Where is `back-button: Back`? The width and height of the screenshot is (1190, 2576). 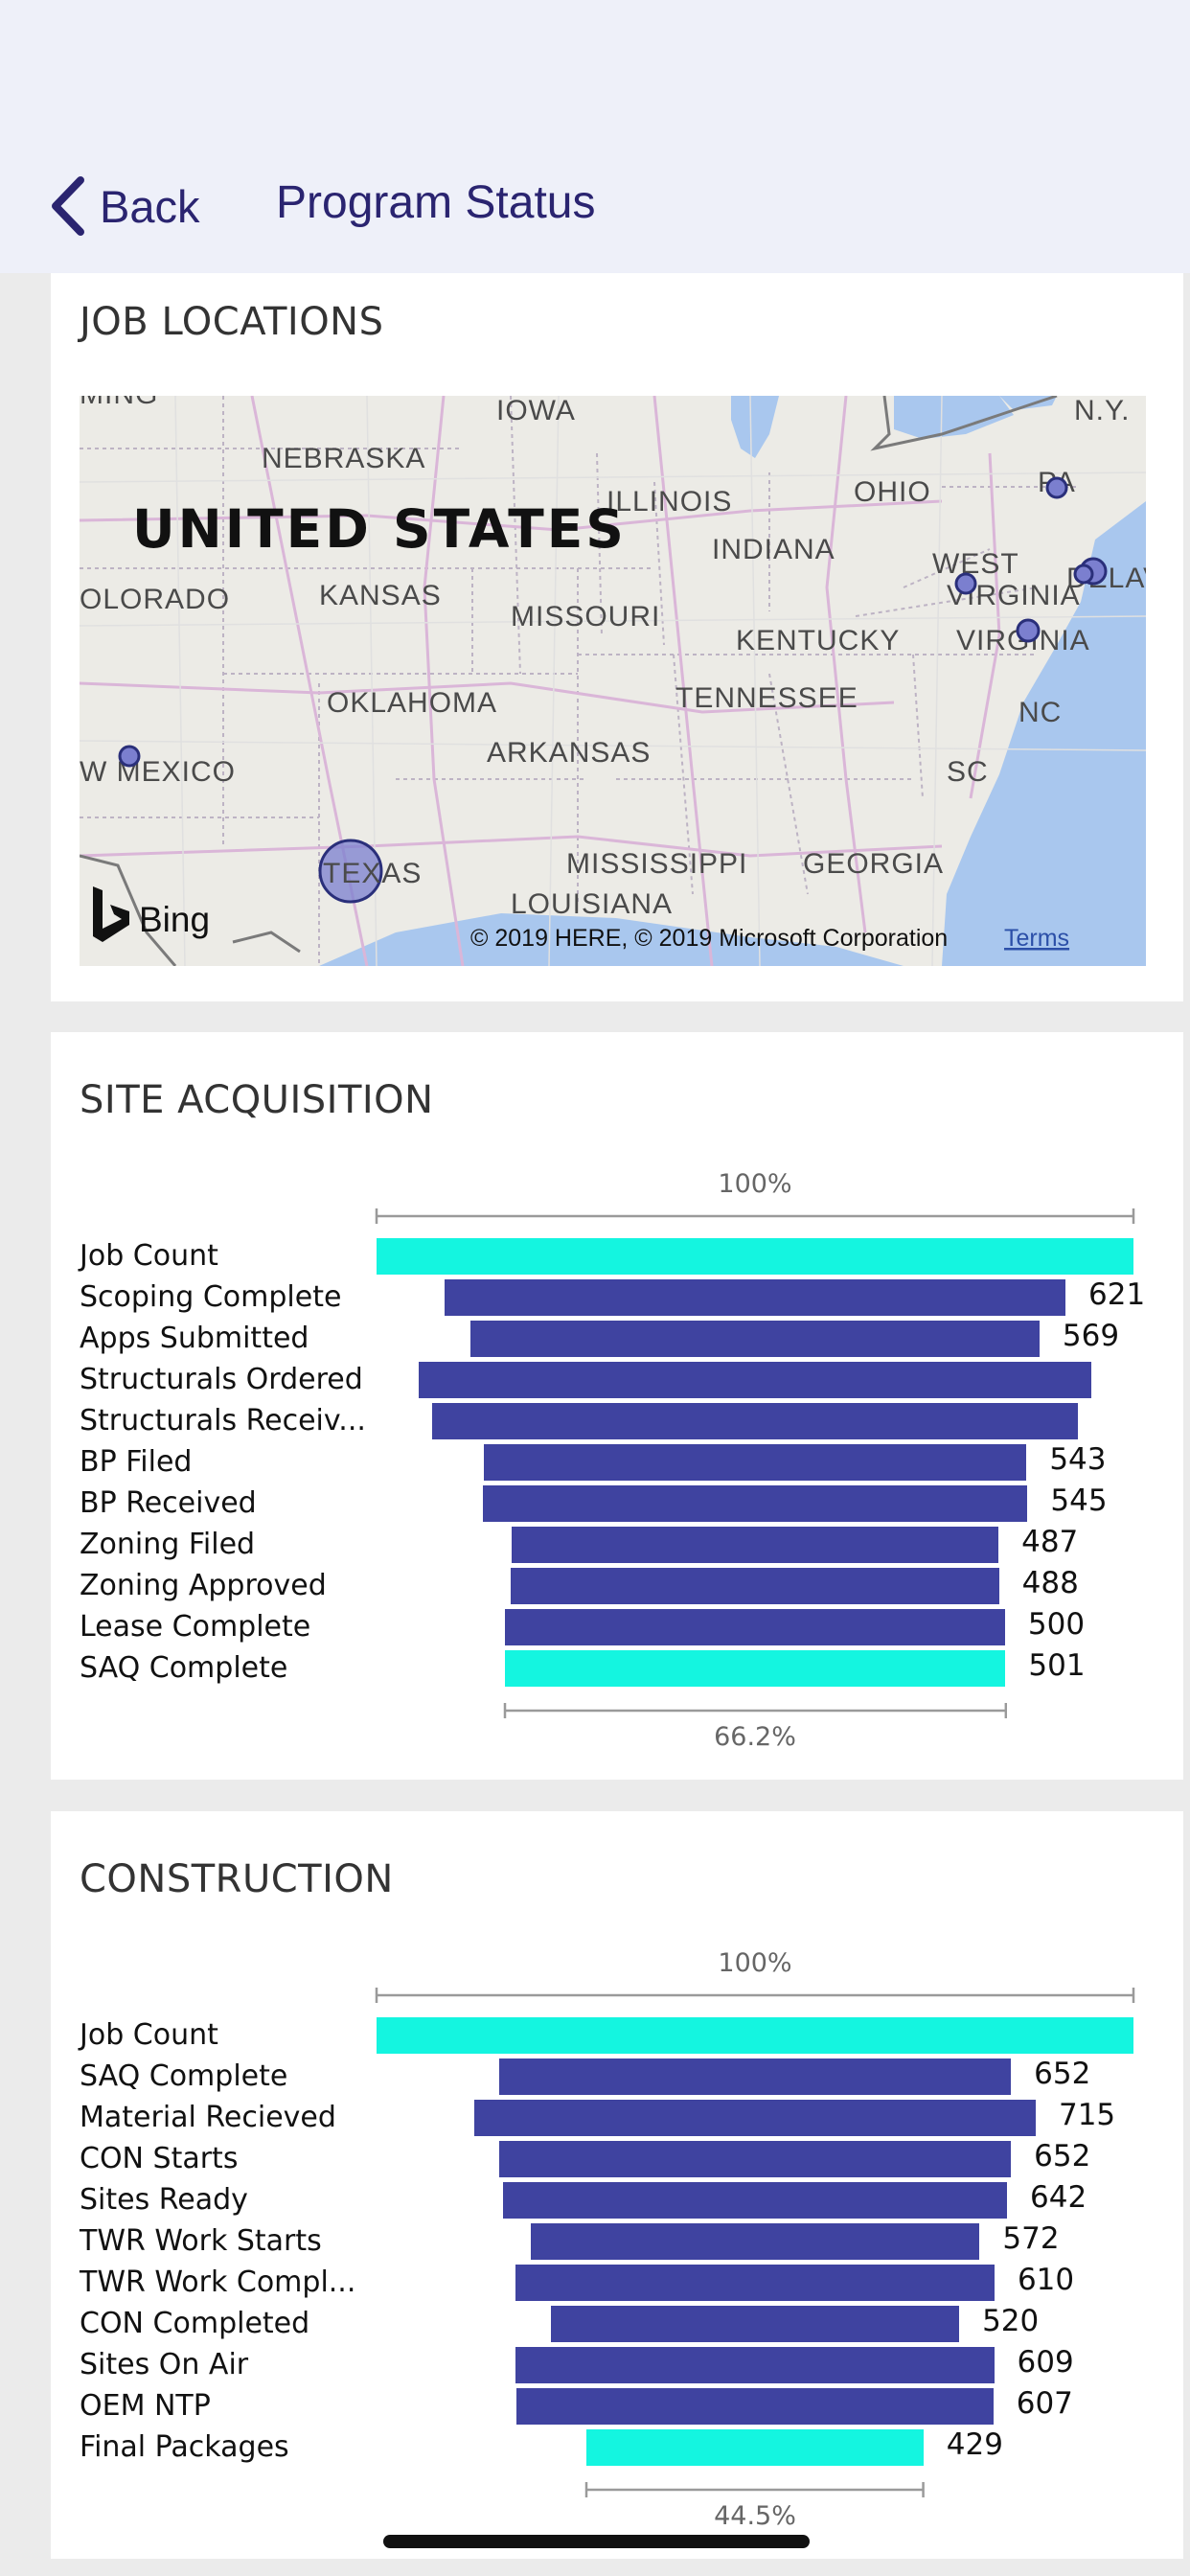
back-button: Back is located at coordinates (124, 206).